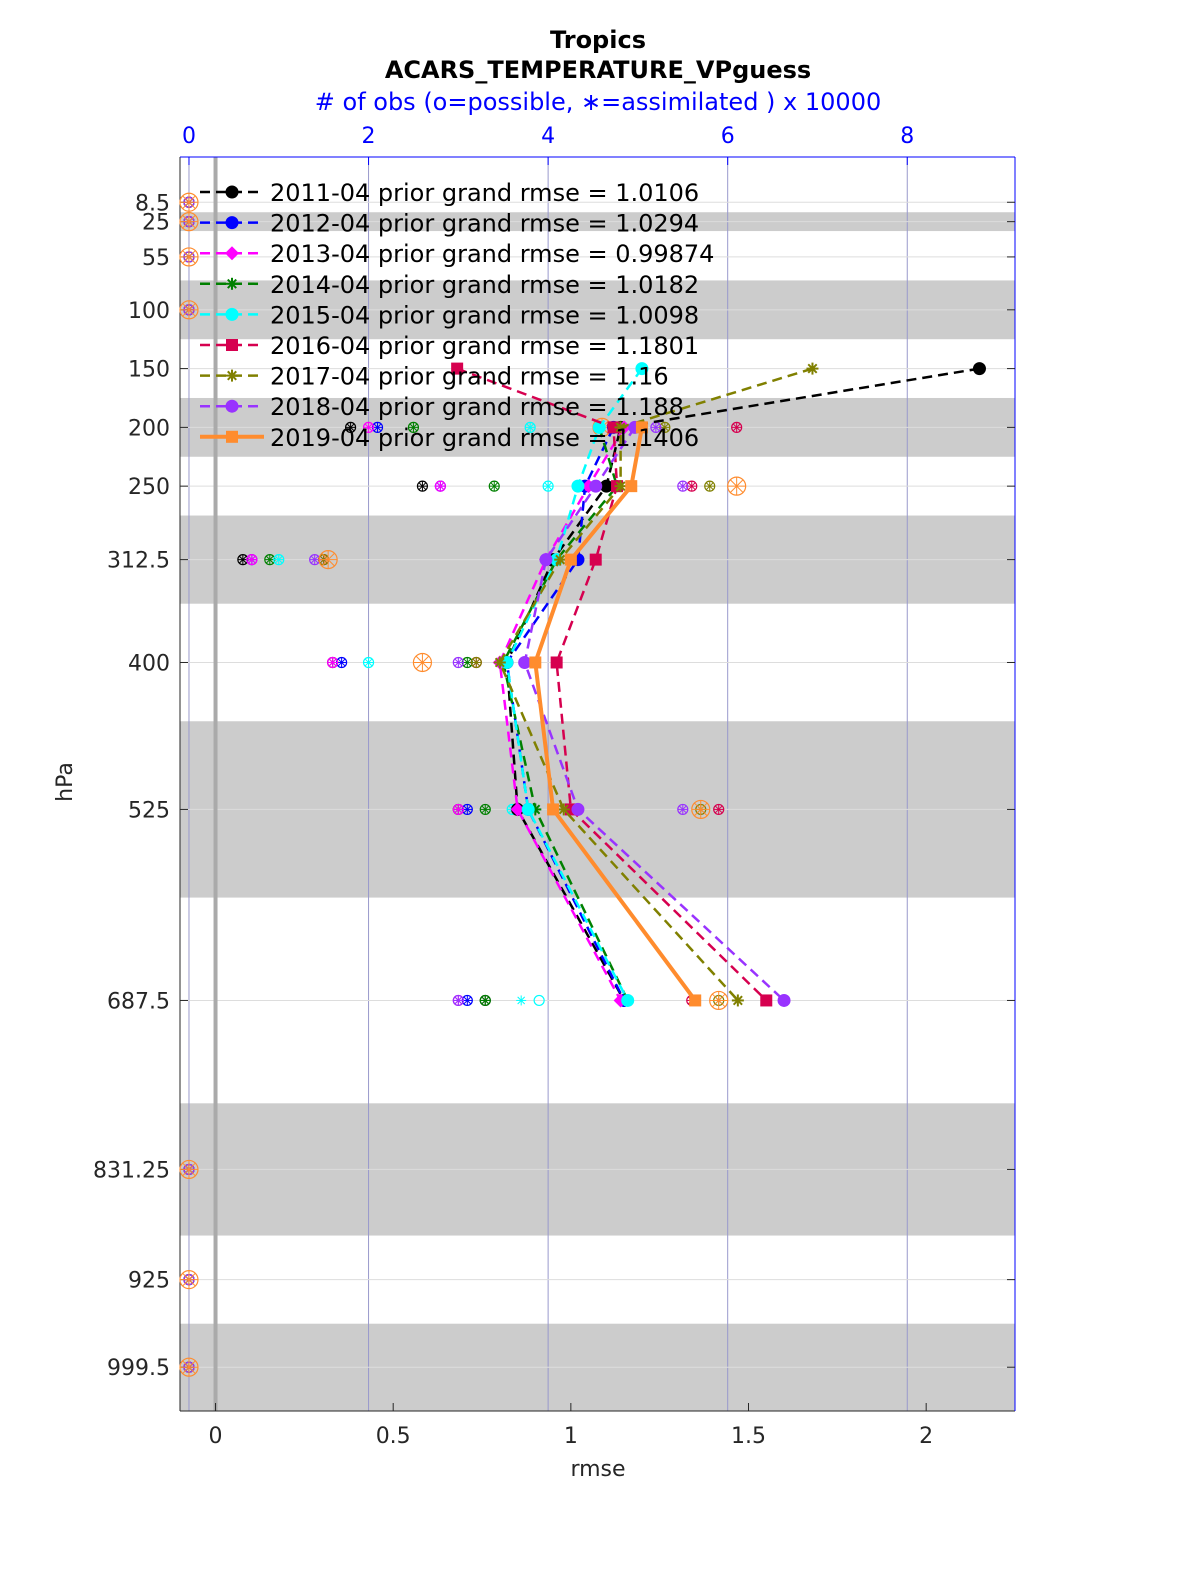 The image size is (1200, 1575). Describe the element at coordinates (484, 285) in the screenshot. I see `legend-label: 2014-04 prior grand rmse = 1.0182` at that location.